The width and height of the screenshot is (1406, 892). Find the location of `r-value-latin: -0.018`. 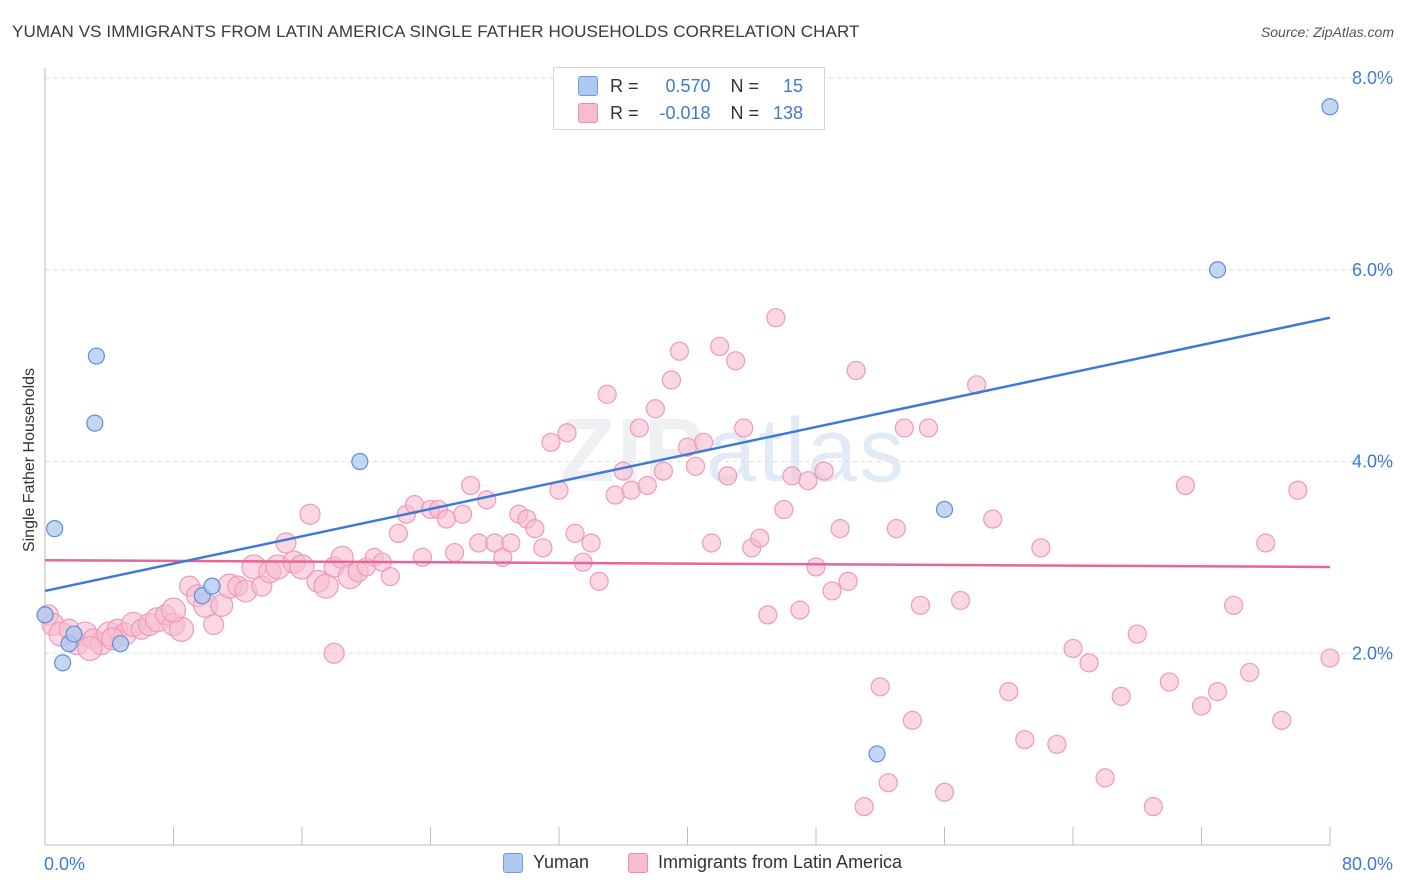

r-value-latin: -0.018 is located at coordinates (685, 112).